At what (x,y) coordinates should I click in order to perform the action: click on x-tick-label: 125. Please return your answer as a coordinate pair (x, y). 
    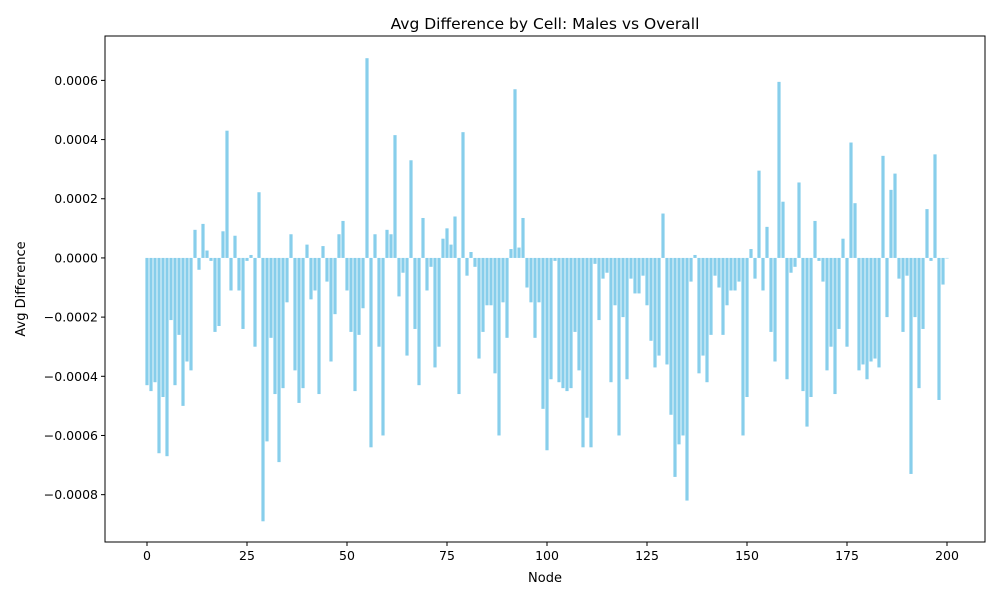
    Looking at the image, I should click on (647, 555).